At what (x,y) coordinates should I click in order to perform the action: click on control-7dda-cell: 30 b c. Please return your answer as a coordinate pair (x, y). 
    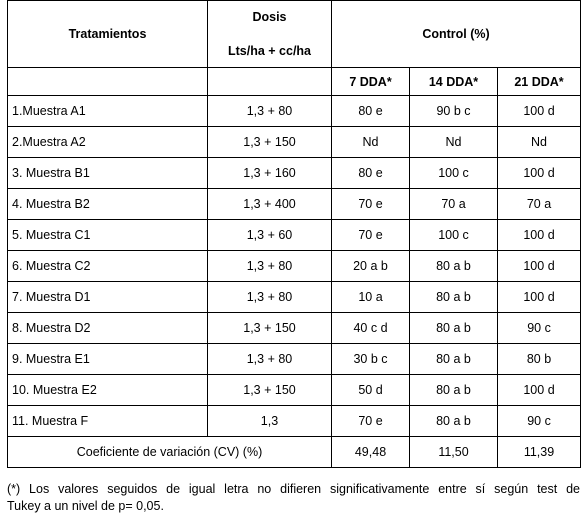
    Looking at the image, I should click on (370, 359).